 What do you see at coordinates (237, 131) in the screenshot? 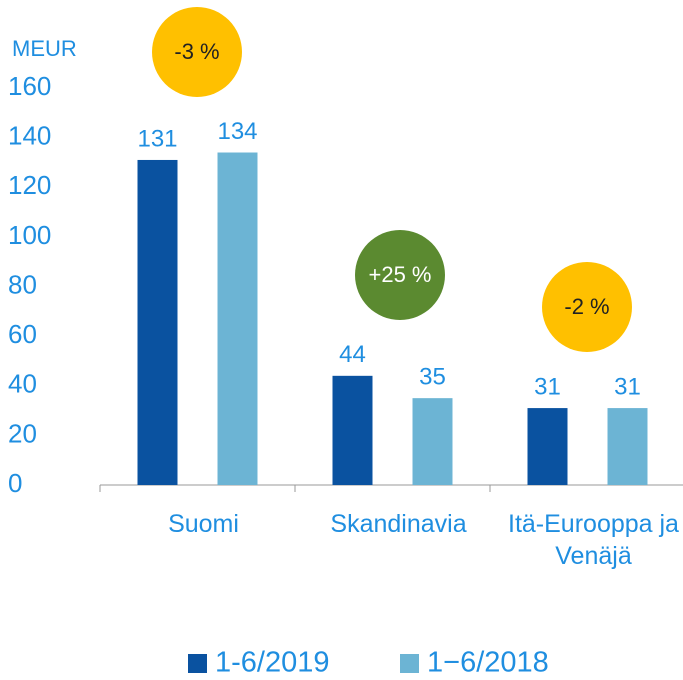
I see `data-label: 134` at bounding box center [237, 131].